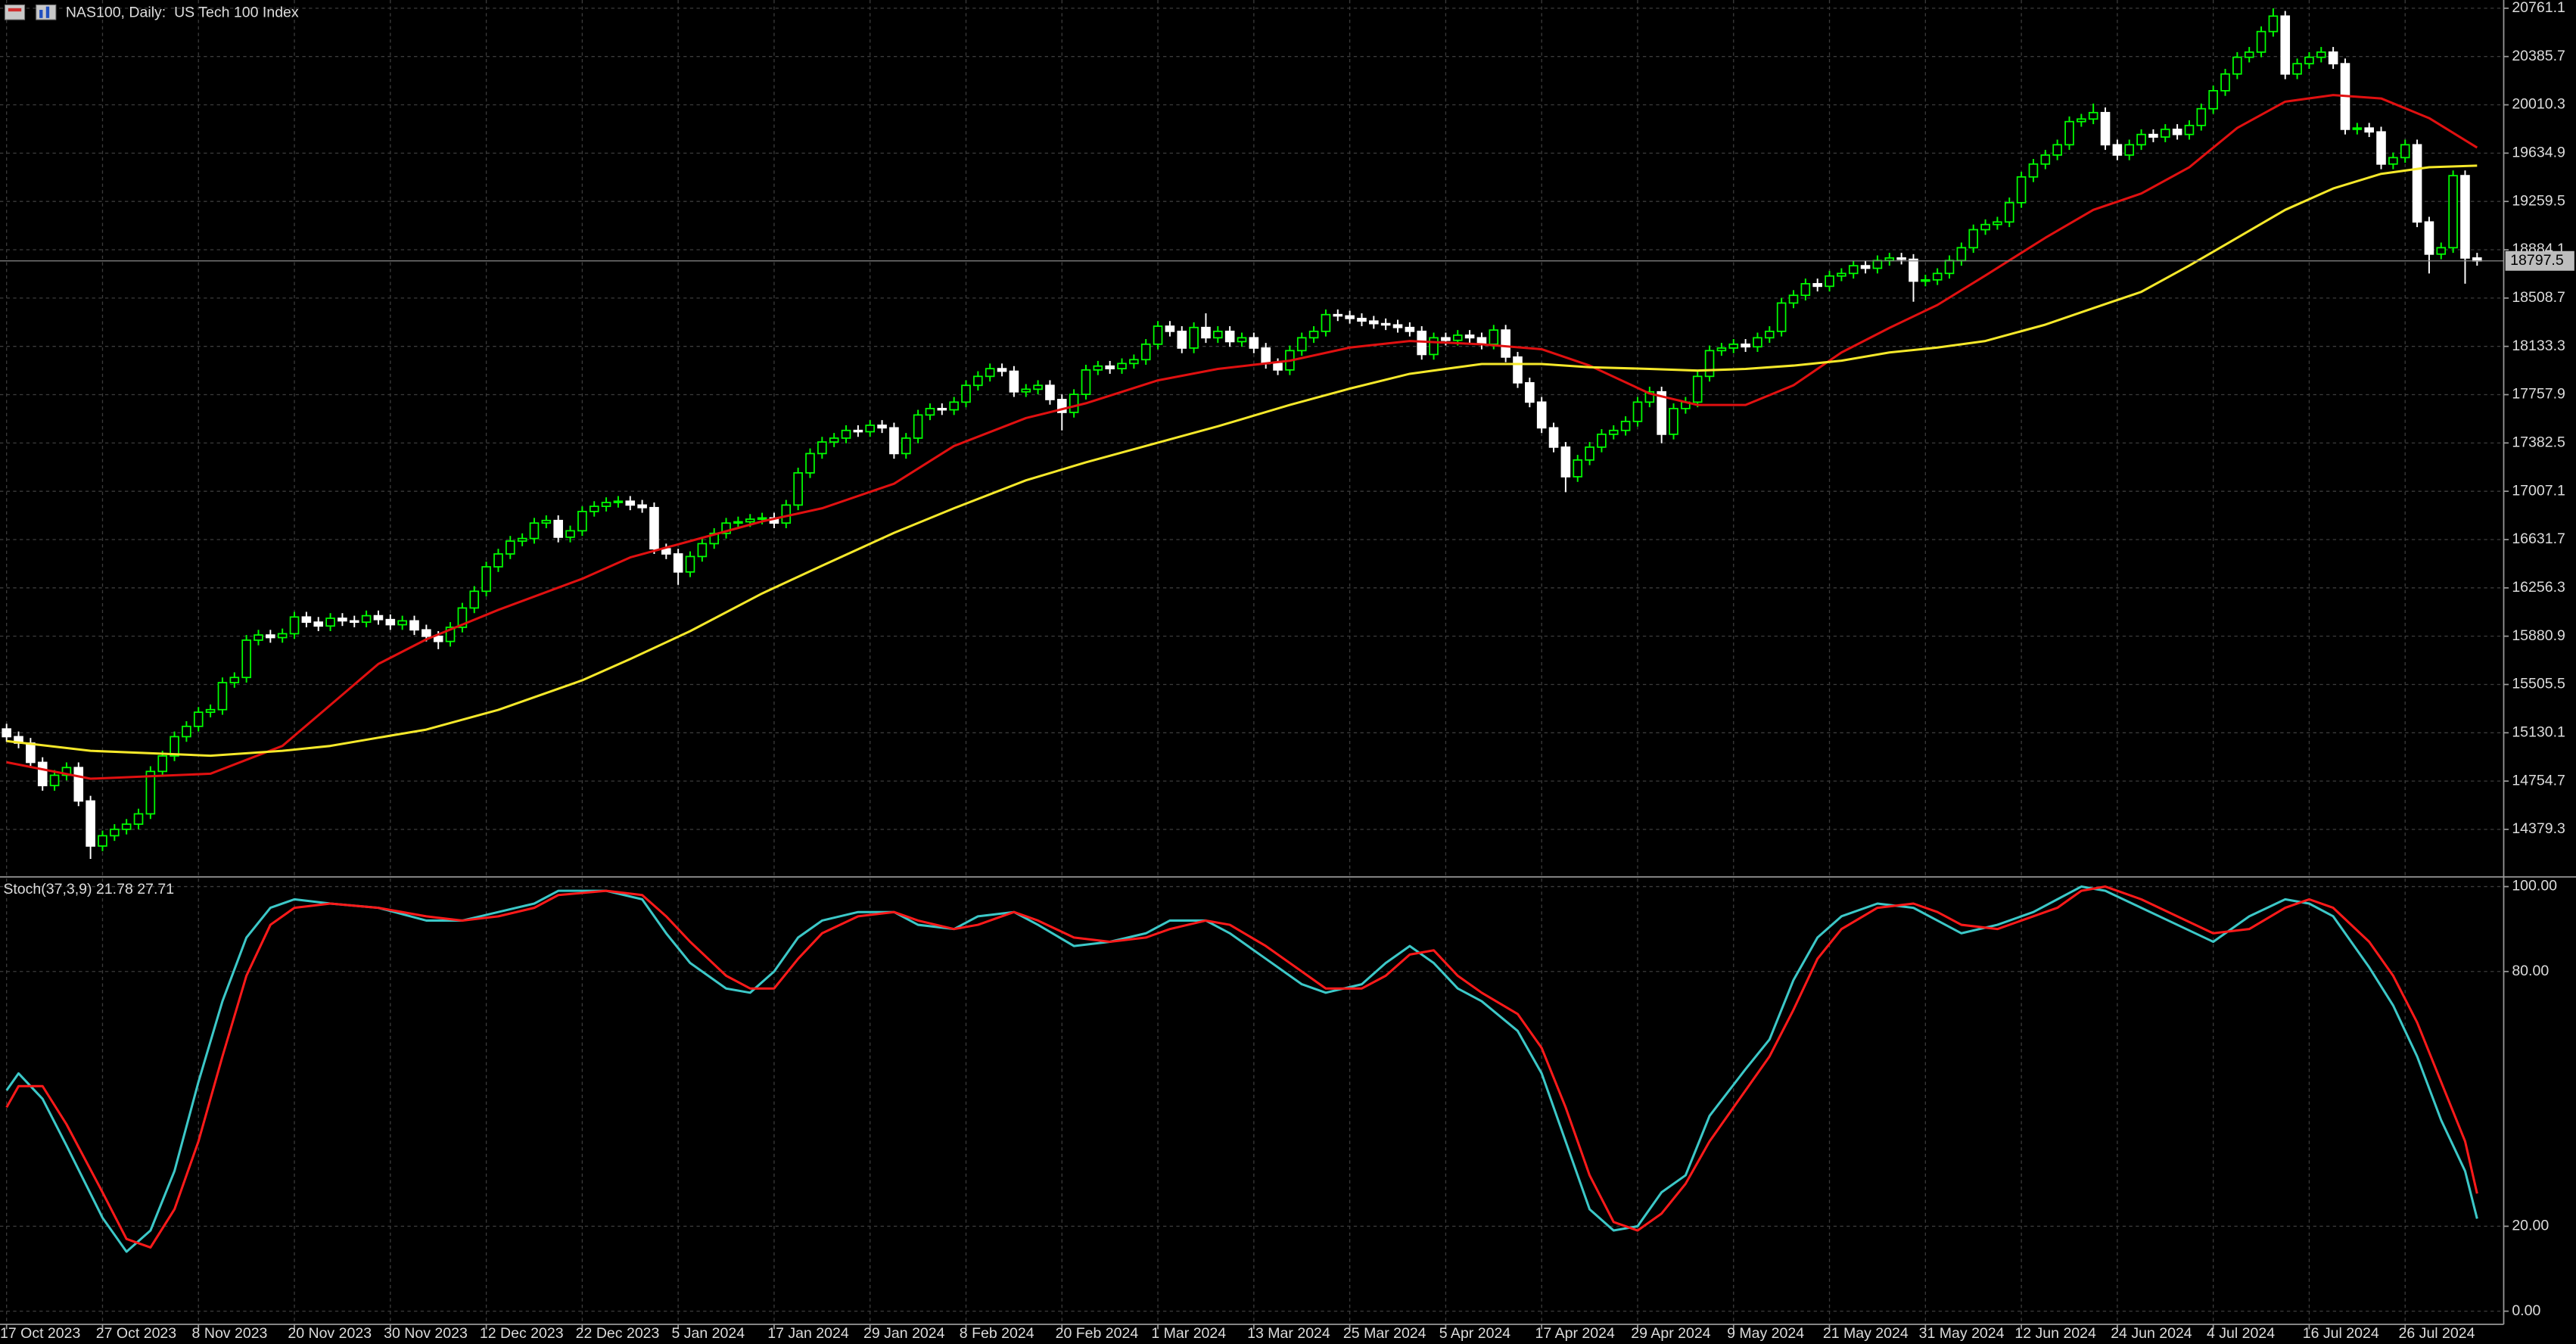  I want to click on x-tick-label: 9 May 2024, so click(1765, 1333).